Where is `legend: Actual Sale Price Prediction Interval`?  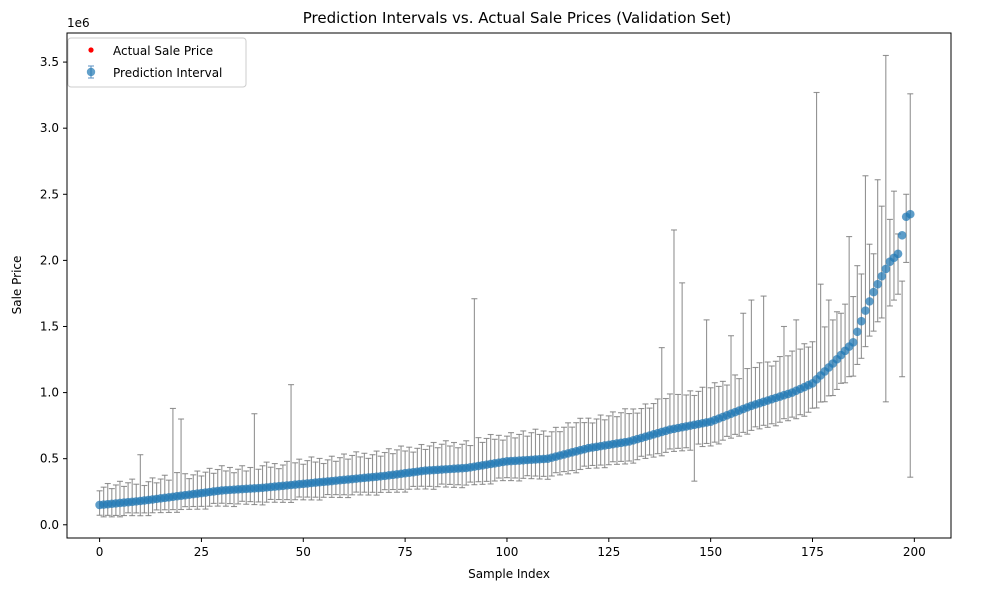 legend: Actual Sale Price Prediction Interval is located at coordinates (157, 62).